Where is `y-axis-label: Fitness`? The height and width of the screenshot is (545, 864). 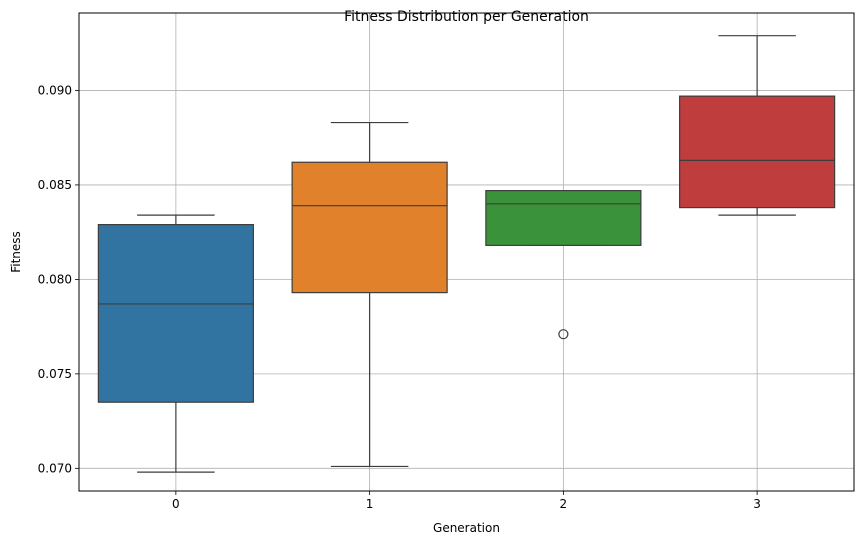
y-axis-label: Fitness is located at coordinates (16, 252).